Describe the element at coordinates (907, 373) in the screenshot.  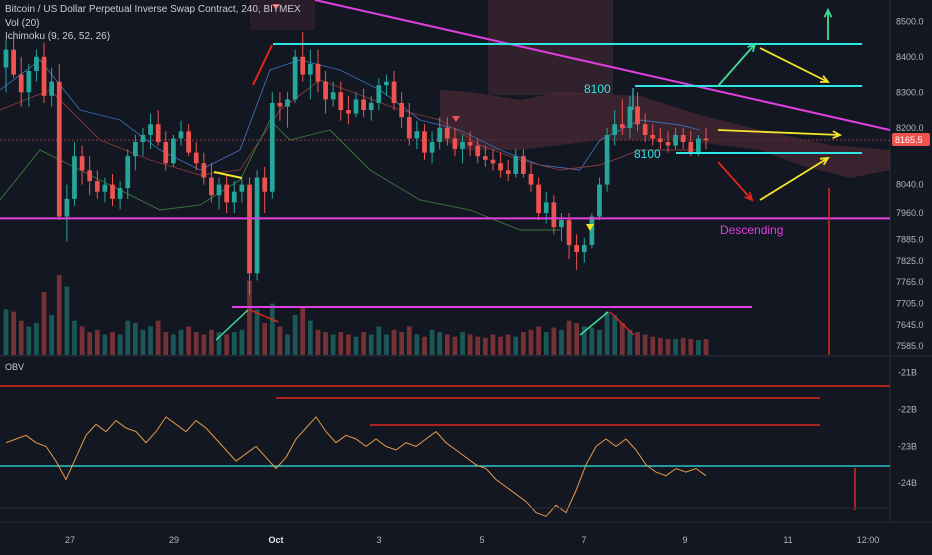
I see `obv-tick-label: -21B` at that location.